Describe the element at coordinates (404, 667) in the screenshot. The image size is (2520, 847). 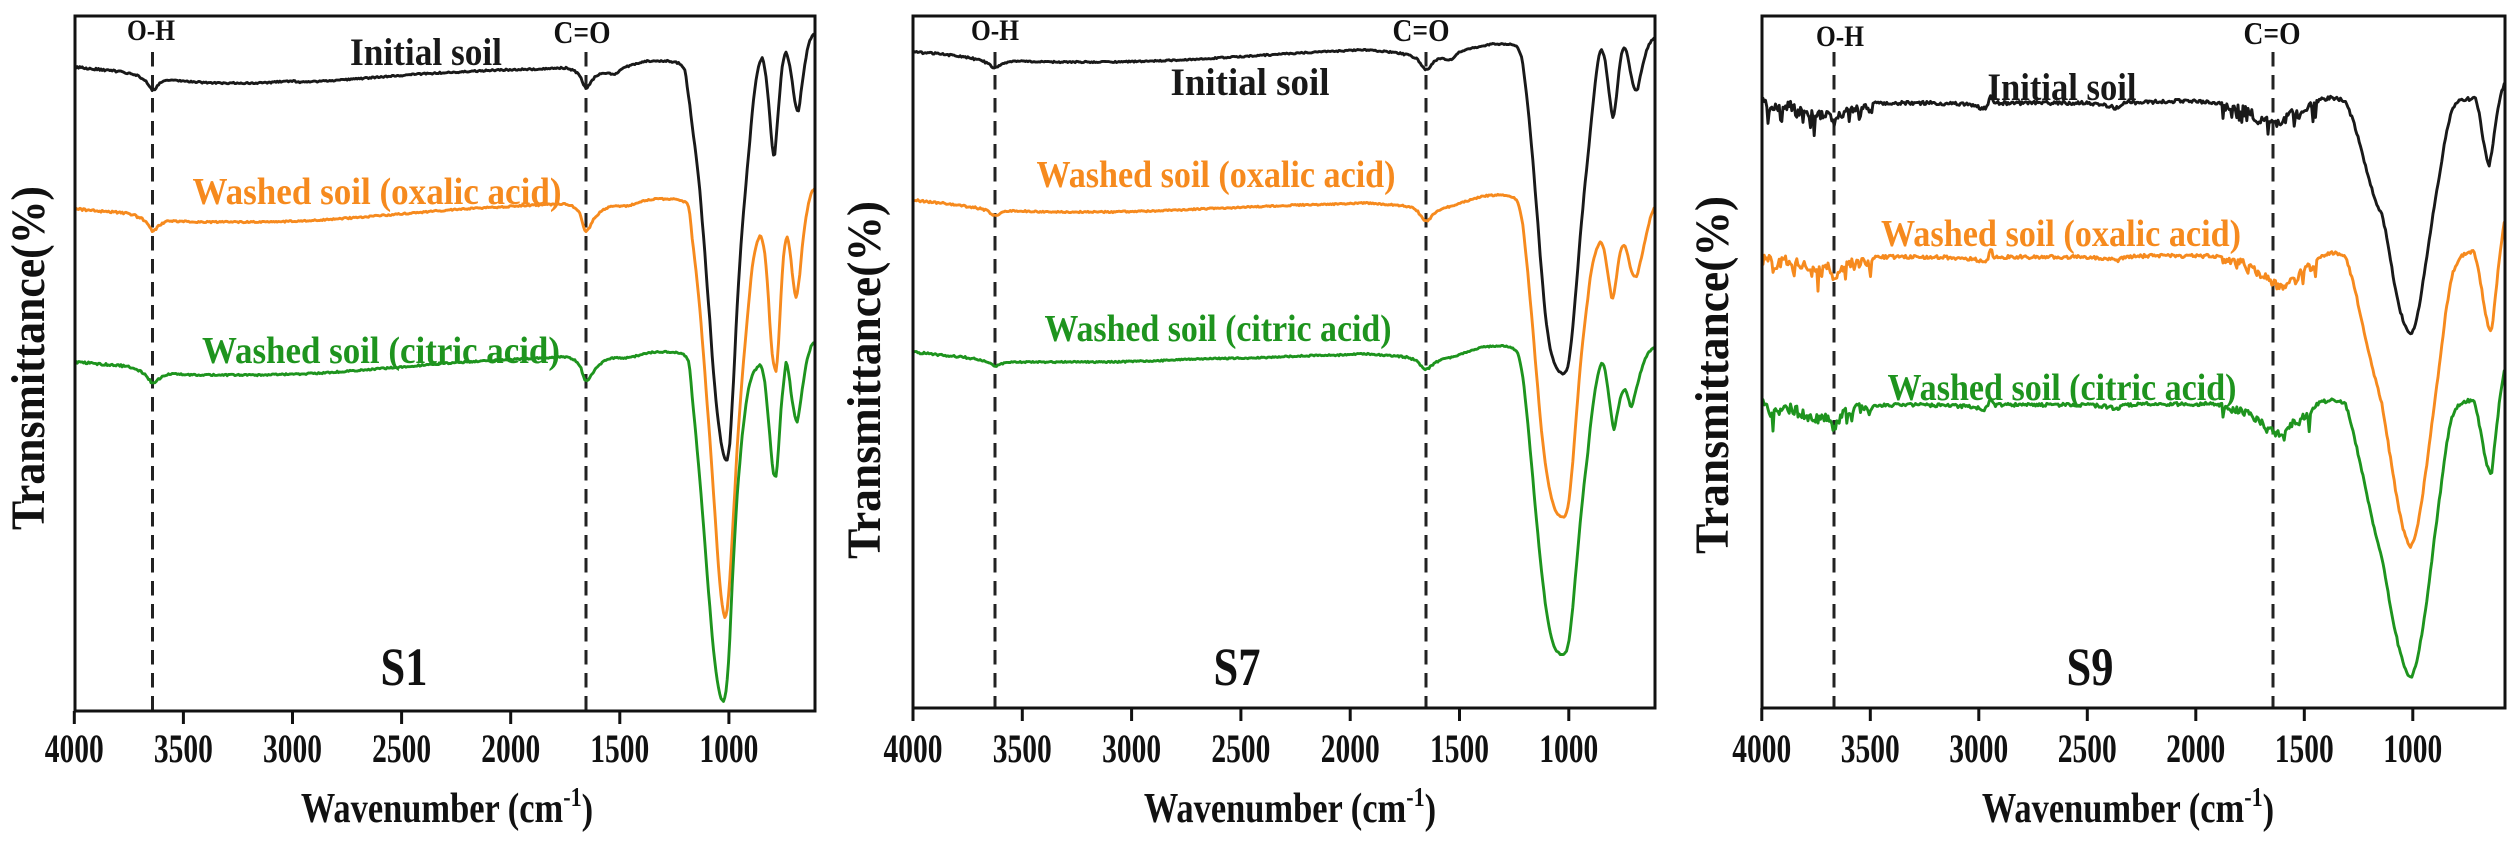
I see `svg-text: S1` at that location.